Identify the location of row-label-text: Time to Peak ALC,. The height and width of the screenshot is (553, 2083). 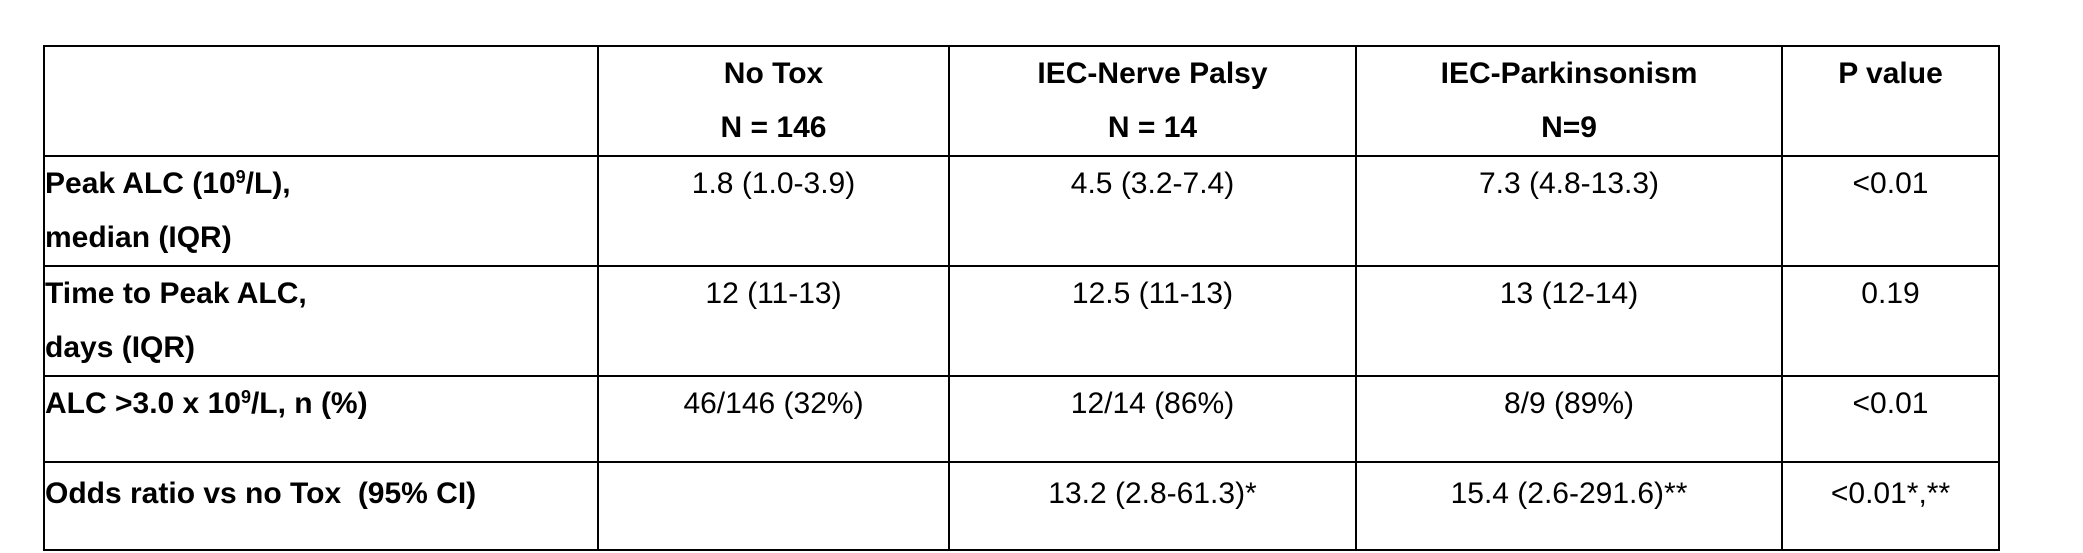
(176, 293).